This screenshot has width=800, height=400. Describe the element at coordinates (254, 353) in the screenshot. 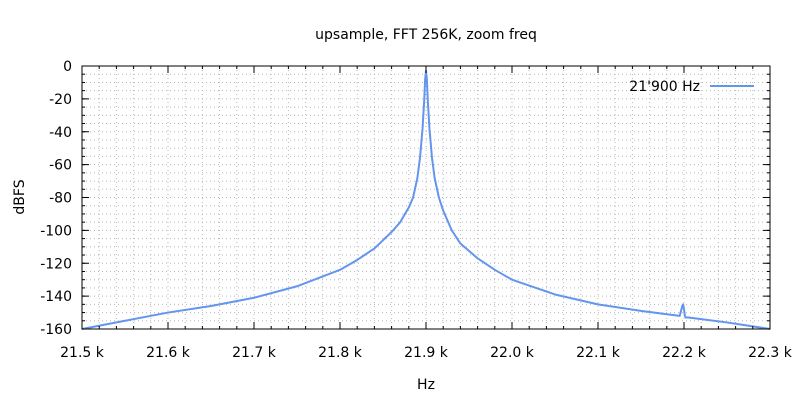

I see `x-tick-label: 21.7 k` at that location.